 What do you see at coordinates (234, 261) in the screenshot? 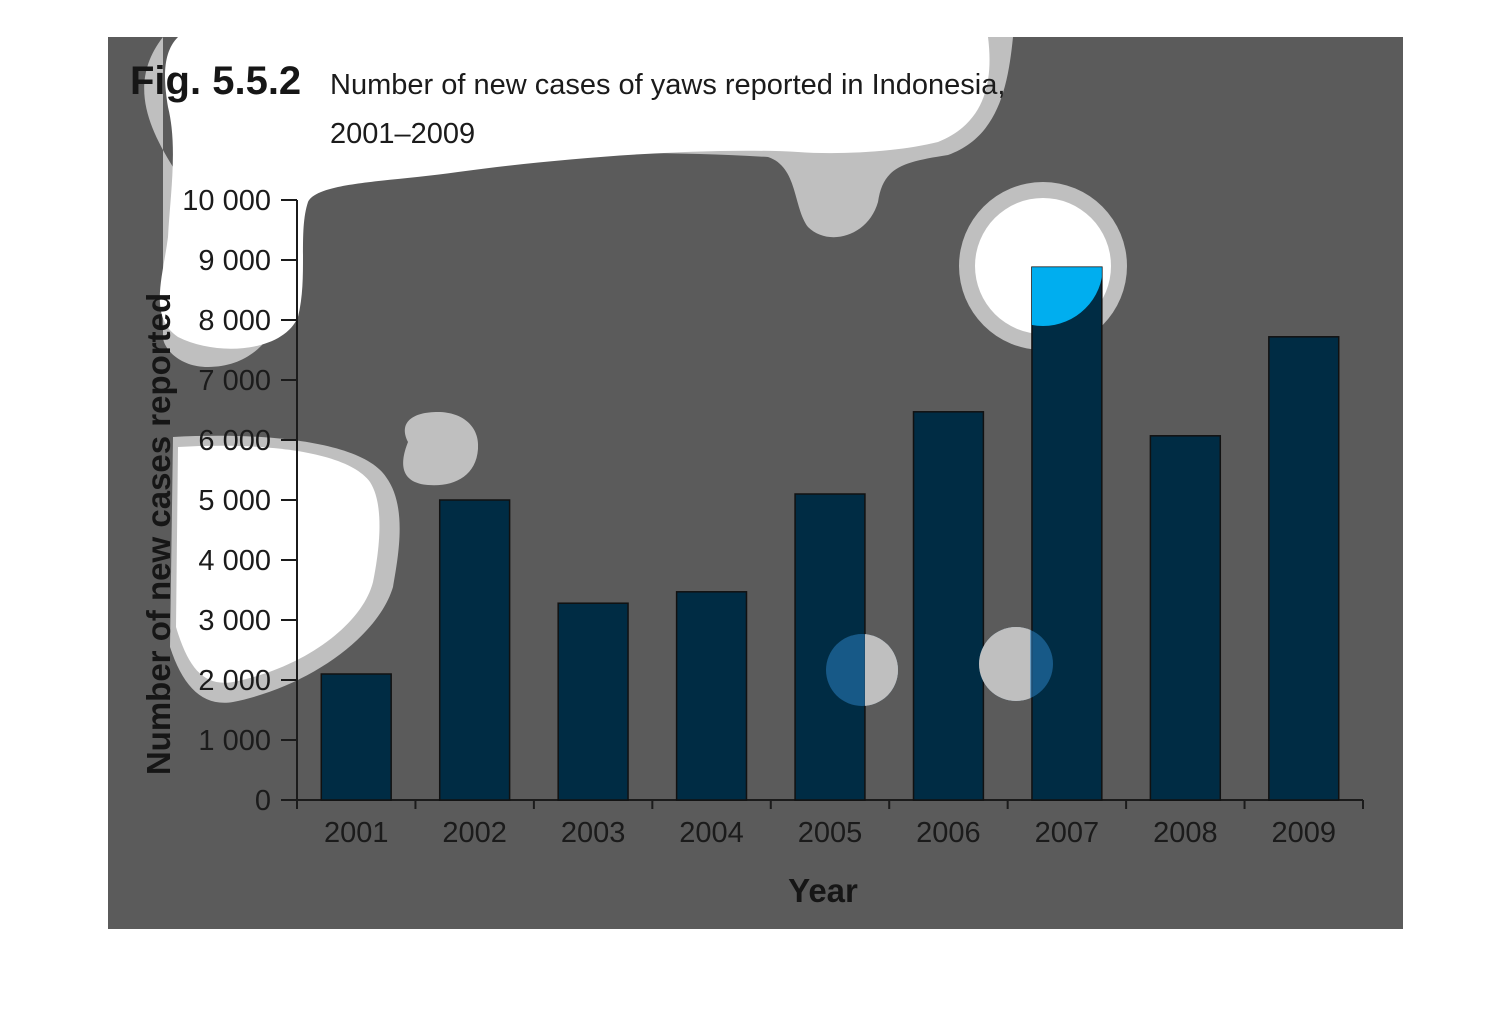
I see `y-tick-label: 9 000` at bounding box center [234, 261].